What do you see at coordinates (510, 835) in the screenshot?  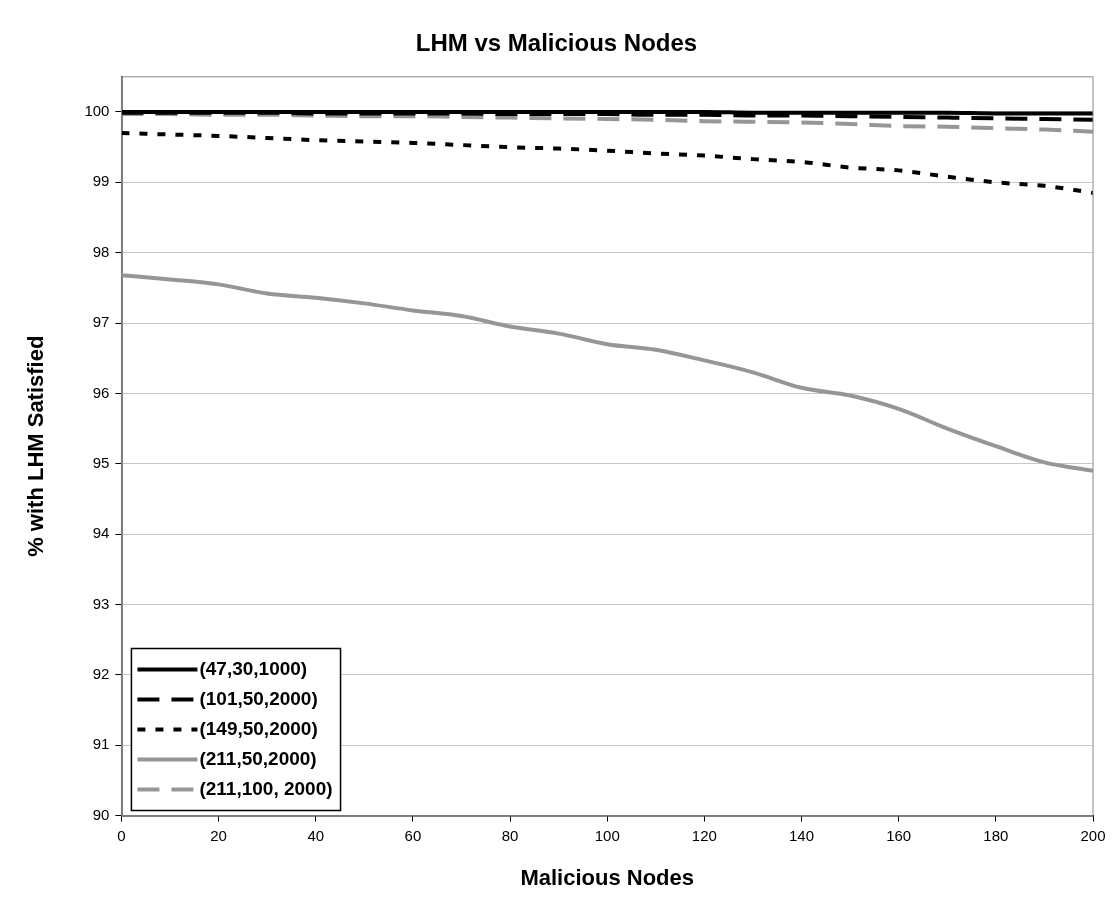 I see `x-tick-label: 80` at bounding box center [510, 835].